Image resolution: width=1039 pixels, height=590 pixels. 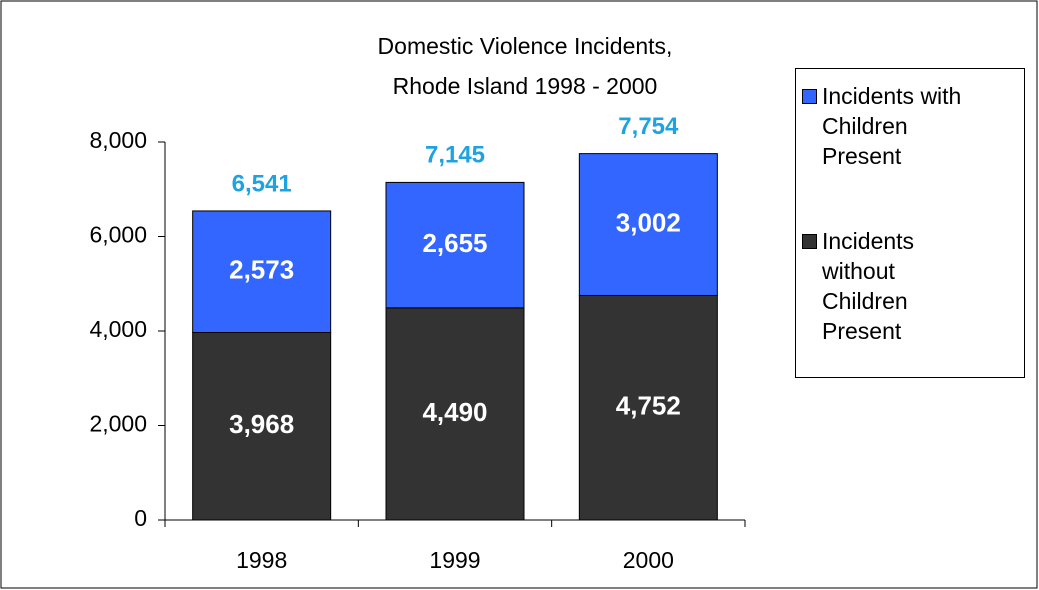 What do you see at coordinates (118, 235) in the screenshot?
I see `y-tick-label: 6,000` at bounding box center [118, 235].